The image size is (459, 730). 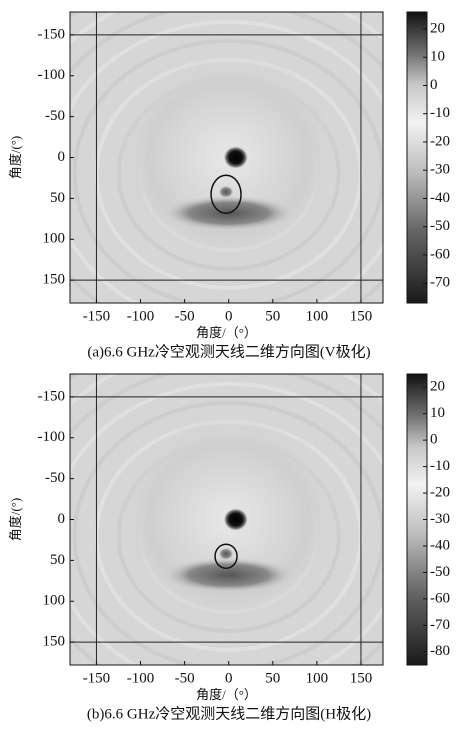 What do you see at coordinates (229, 713) in the screenshot?
I see `caption: (b)6.6 GHz冷空观测天线二维方向图(H极化)` at bounding box center [229, 713].